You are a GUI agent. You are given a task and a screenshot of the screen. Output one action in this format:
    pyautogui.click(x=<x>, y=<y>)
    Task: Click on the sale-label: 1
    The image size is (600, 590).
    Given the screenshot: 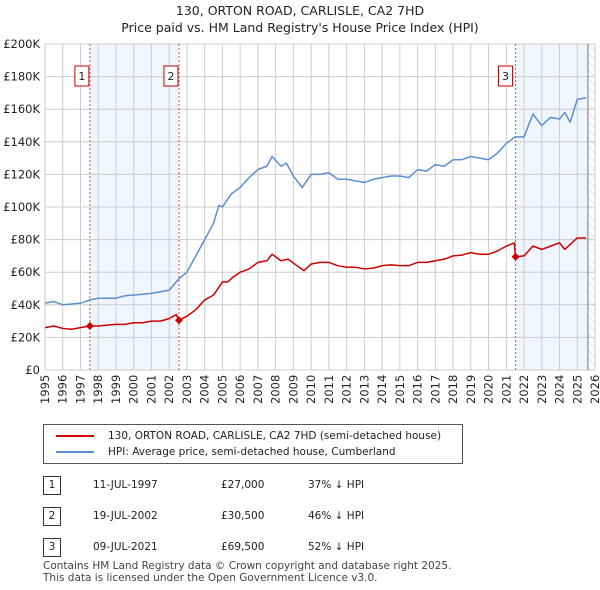 What is the action you would take?
    pyautogui.click(x=81, y=76)
    